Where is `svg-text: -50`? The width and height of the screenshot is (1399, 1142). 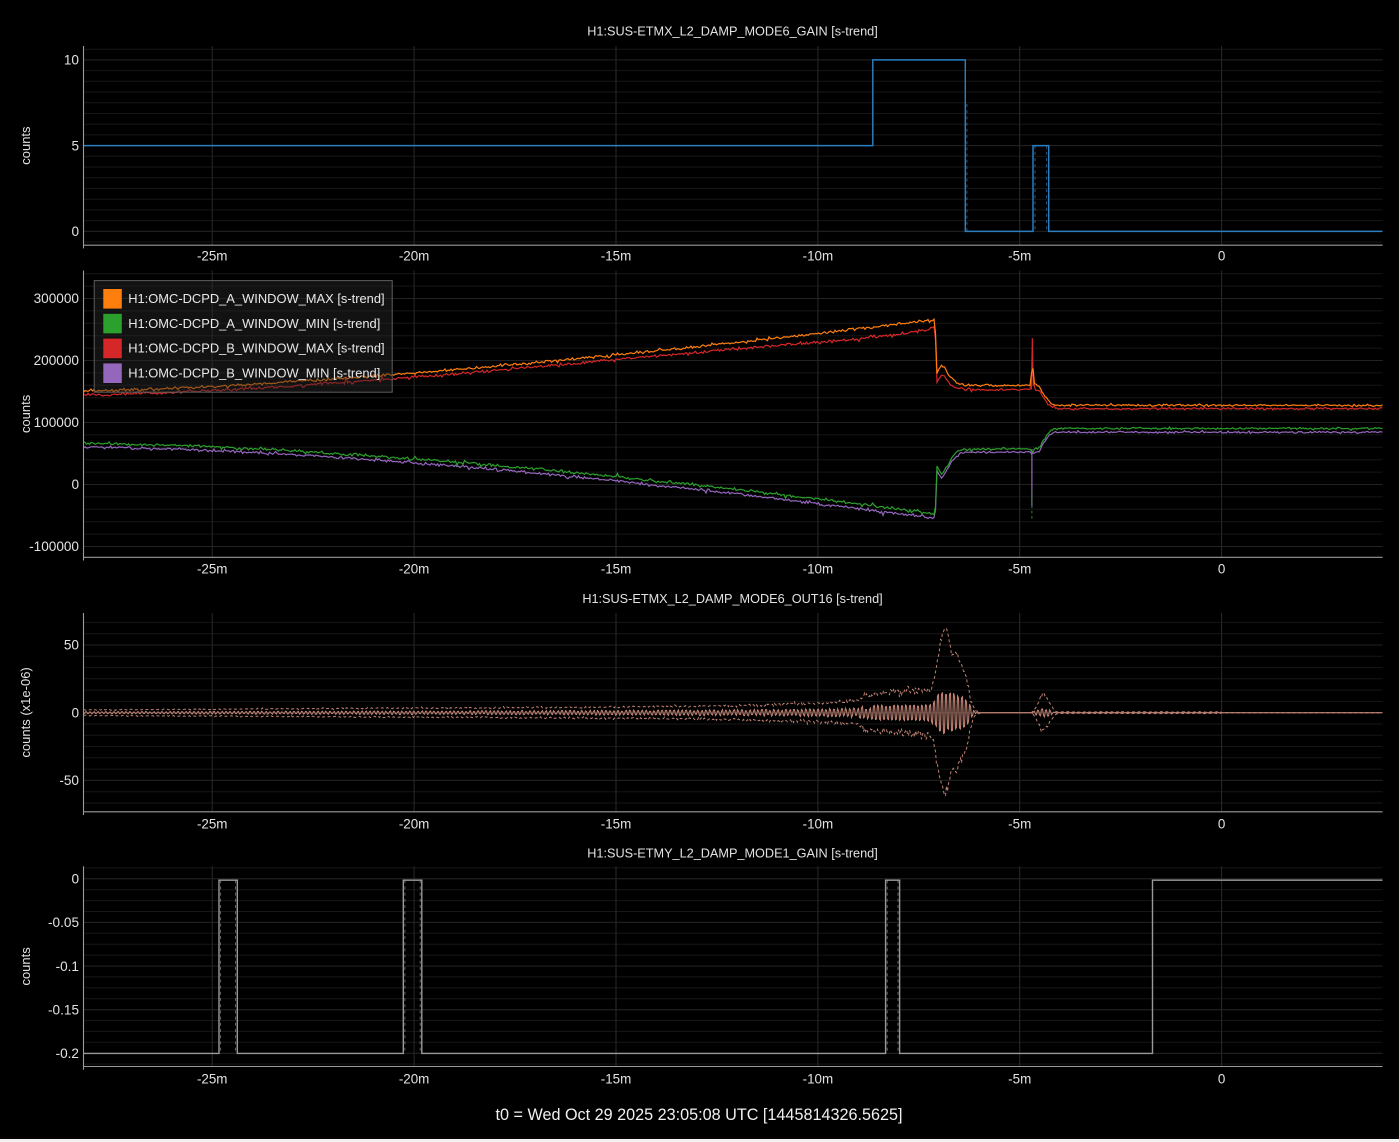 svg-text: -50 is located at coordinates (69, 780).